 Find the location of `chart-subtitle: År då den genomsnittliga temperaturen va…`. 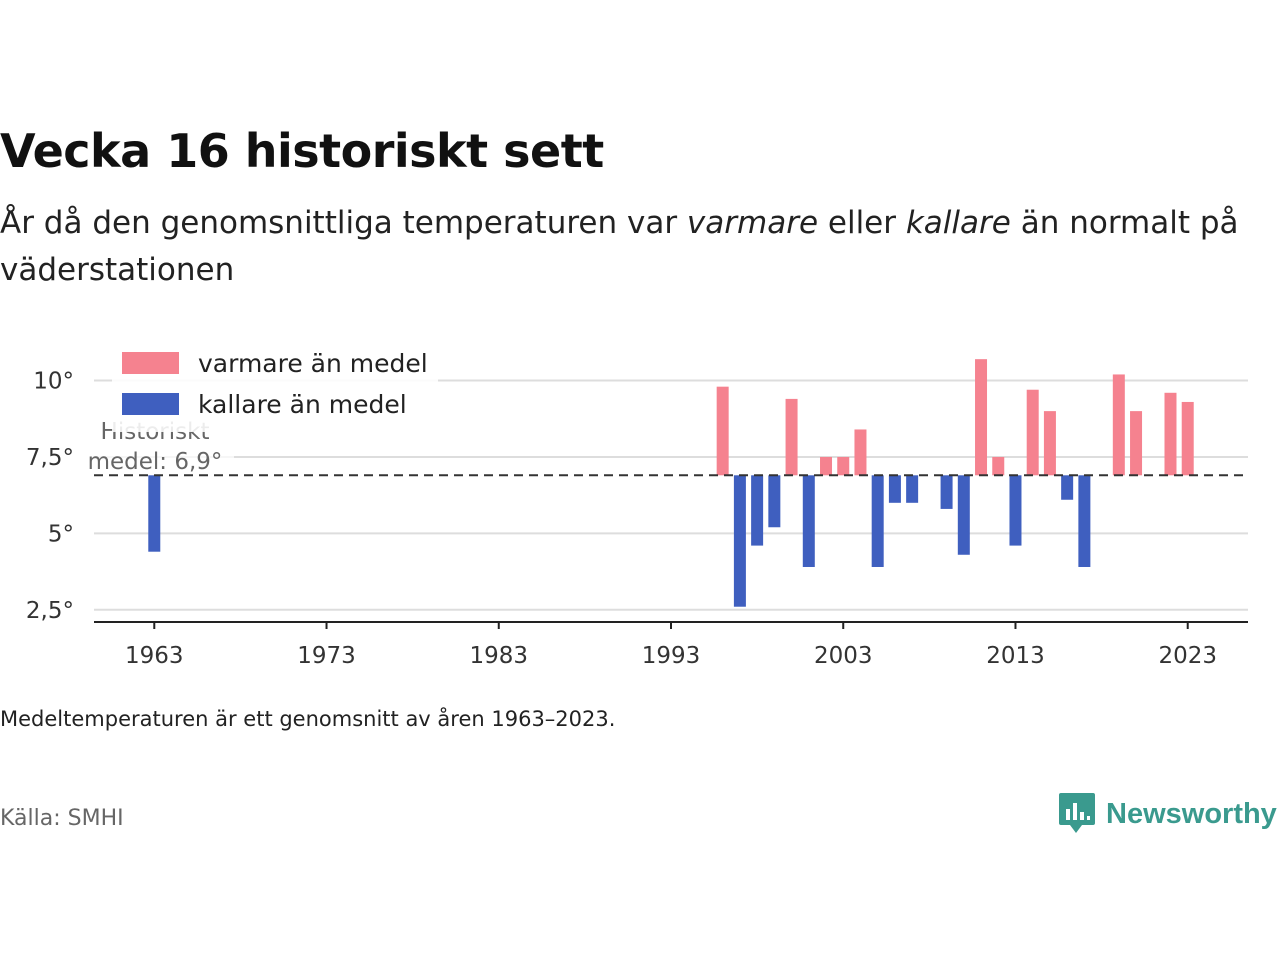

chart-subtitle: År då den genomsnittliga temperaturen va… is located at coordinates (620, 247).